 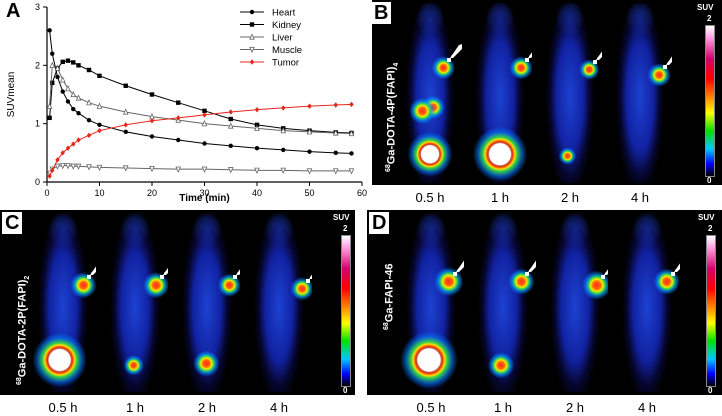 I want to click on x-tick-label: 10, so click(x=99, y=193).